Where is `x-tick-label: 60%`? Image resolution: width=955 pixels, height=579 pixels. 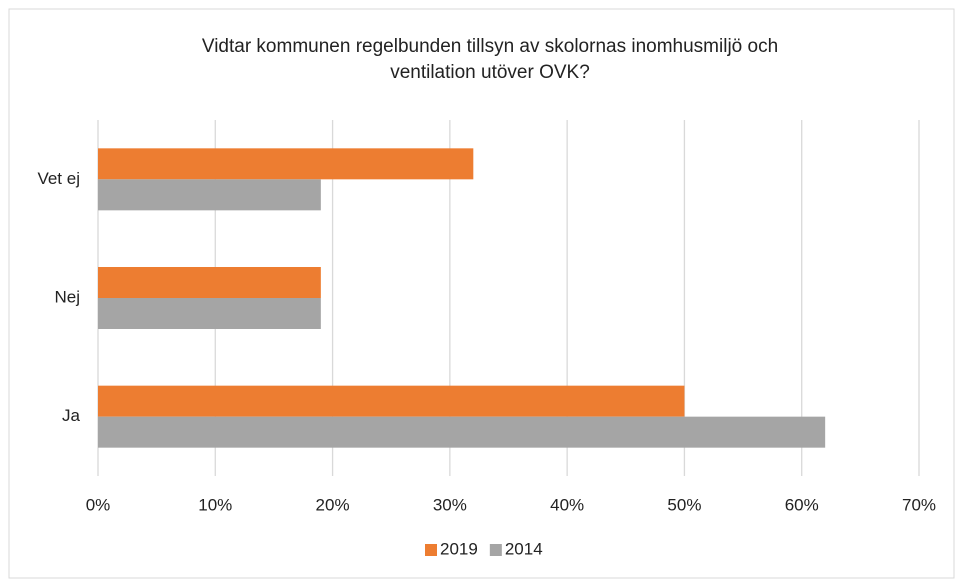 x-tick-label: 60% is located at coordinates (802, 504).